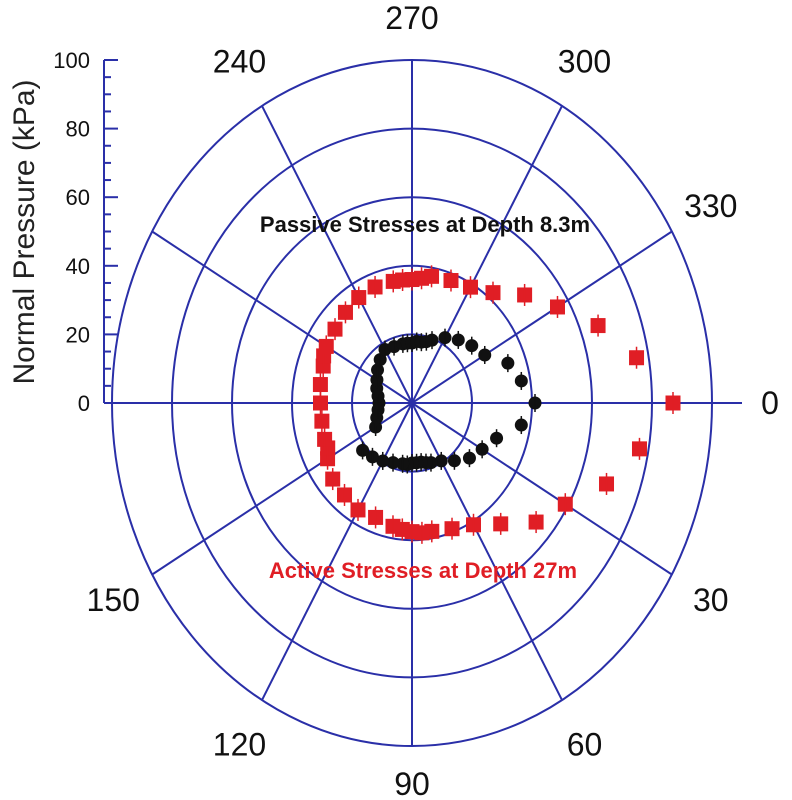 The width and height of the screenshot is (792, 800). What do you see at coordinates (585, 745) in the screenshot?
I see `angle-label-60: 60` at bounding box center [585, 745].